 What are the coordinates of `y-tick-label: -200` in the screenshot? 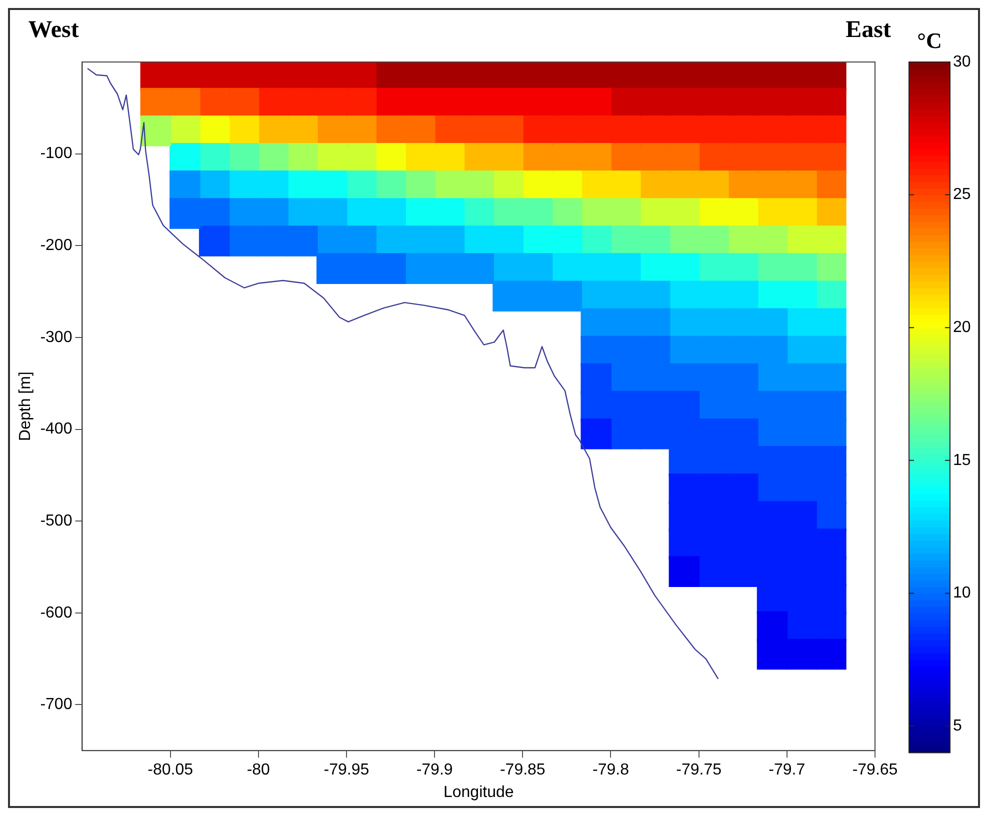 It's located at (56, 245).